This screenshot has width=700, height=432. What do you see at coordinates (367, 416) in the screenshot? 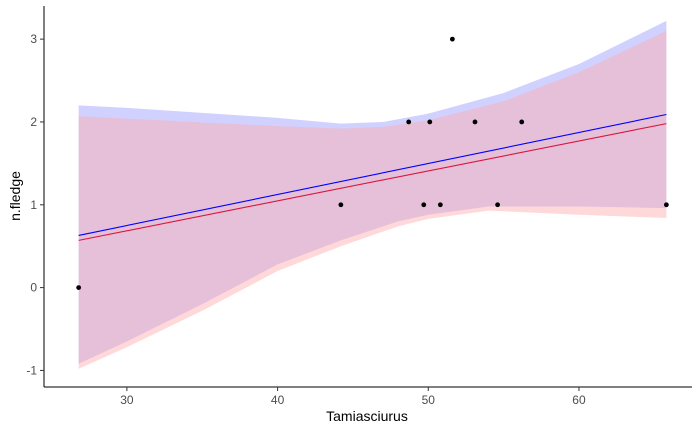
I see `x-axis-title: Tamiasciurus` at bounding box center [367, 416].